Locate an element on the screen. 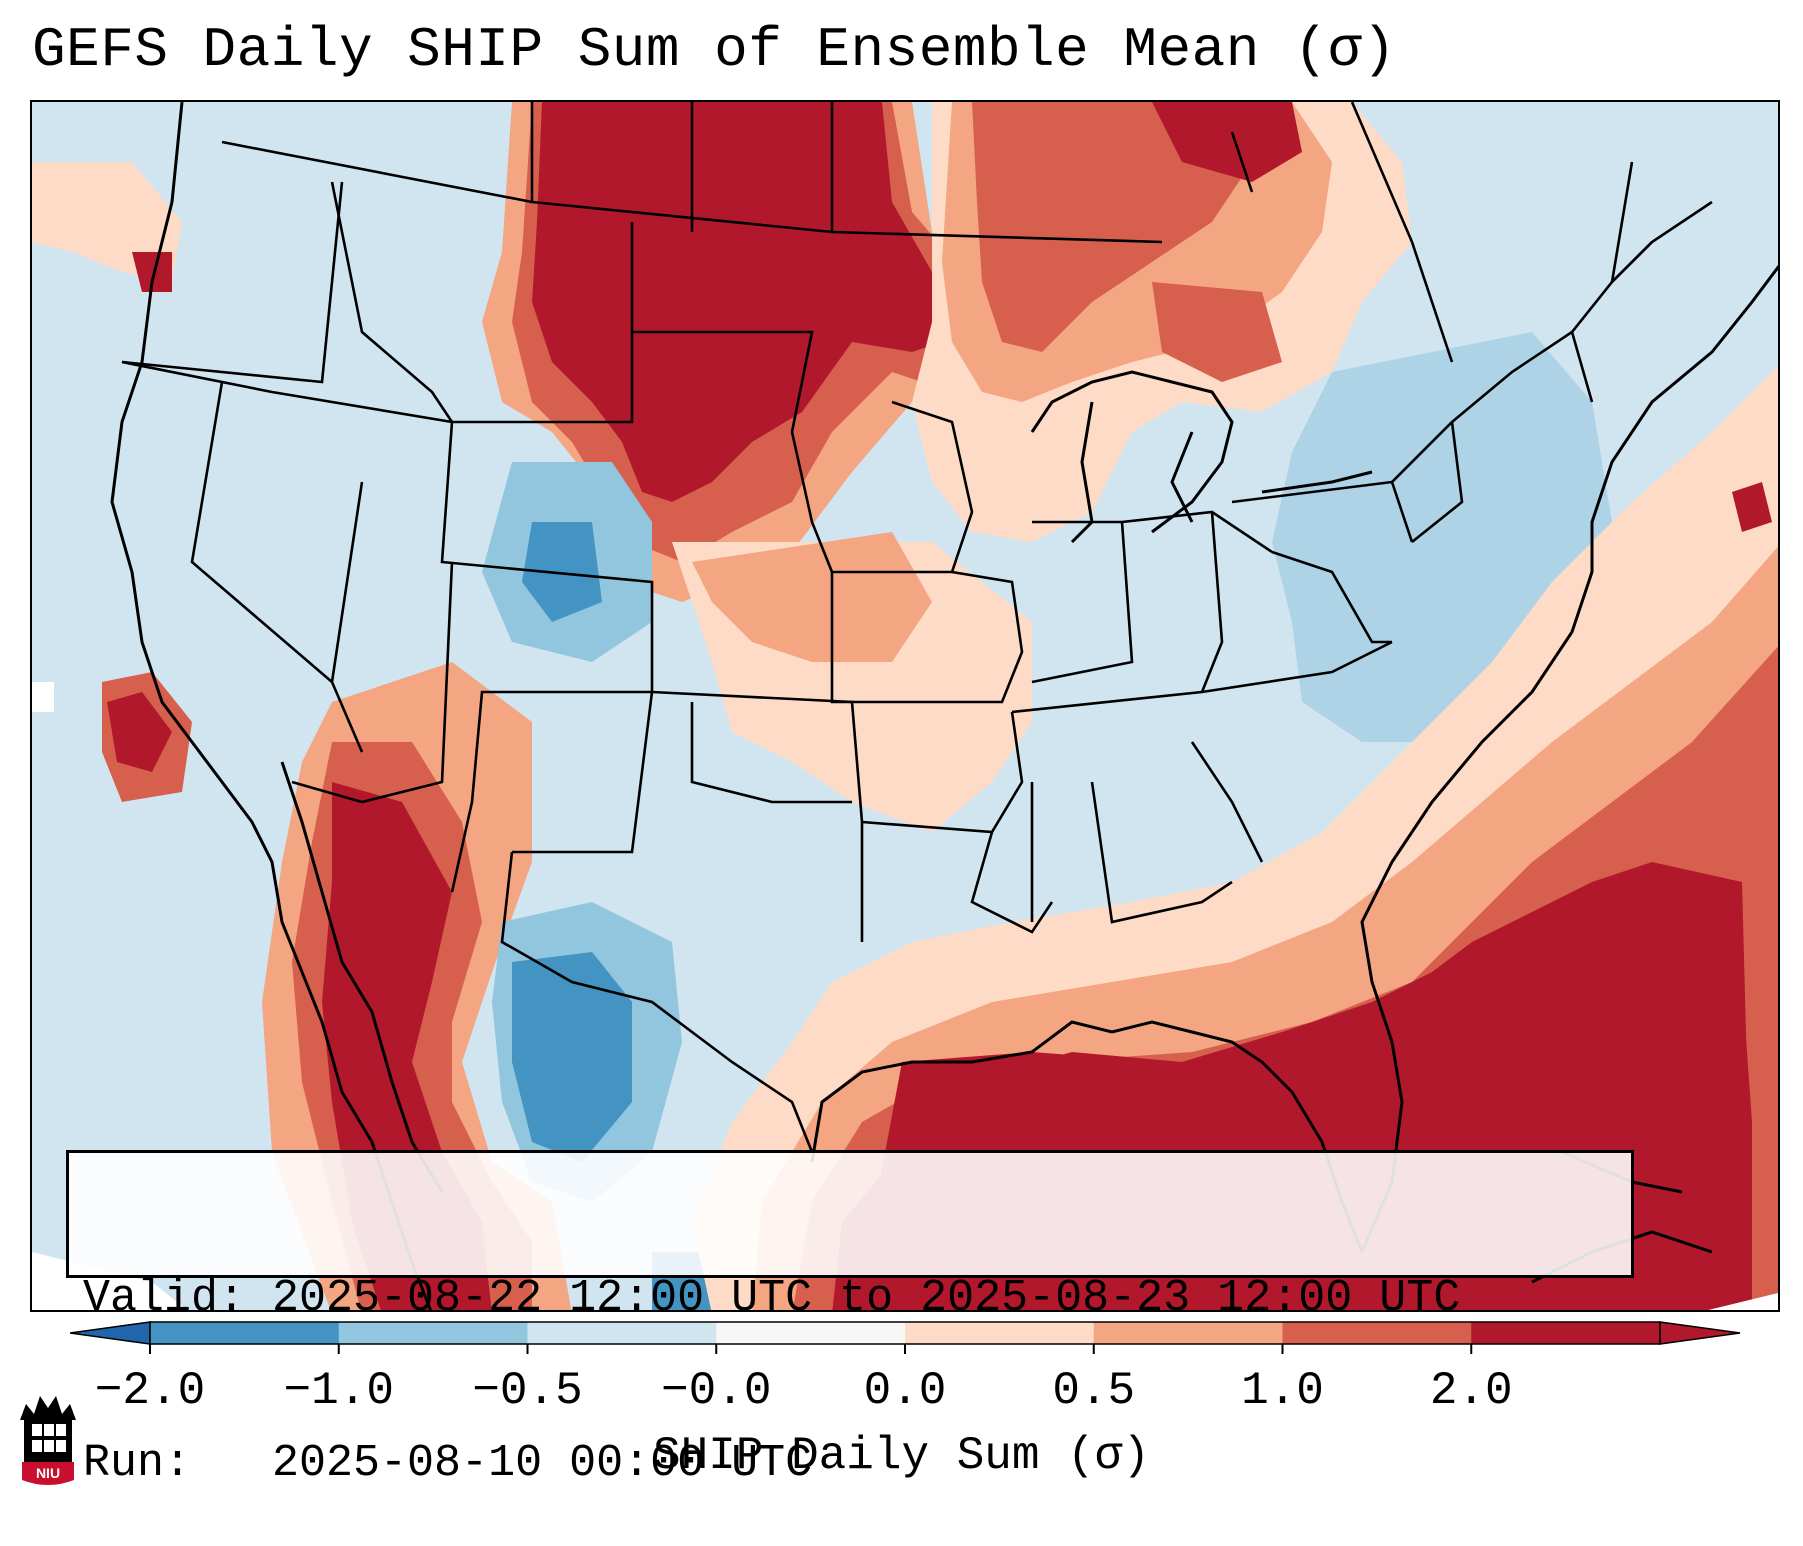 This screenshot has height=1546, width=1803. page-title: GEFS Daily SHIP Sum of Ensemble Mean (σ) is located at coordinates (714, 50).